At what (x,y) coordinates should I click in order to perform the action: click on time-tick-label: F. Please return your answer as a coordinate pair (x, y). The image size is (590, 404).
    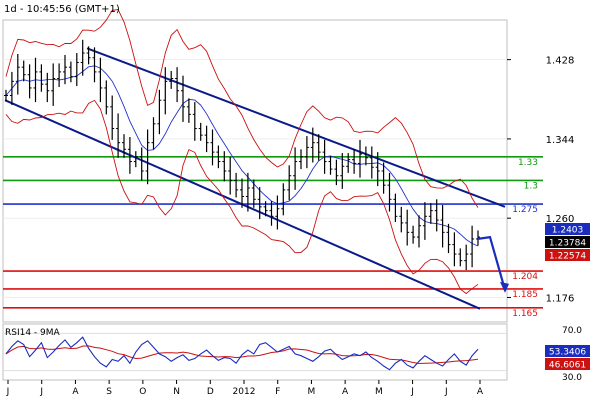
    Looking at the image, I should click on (277, 392).